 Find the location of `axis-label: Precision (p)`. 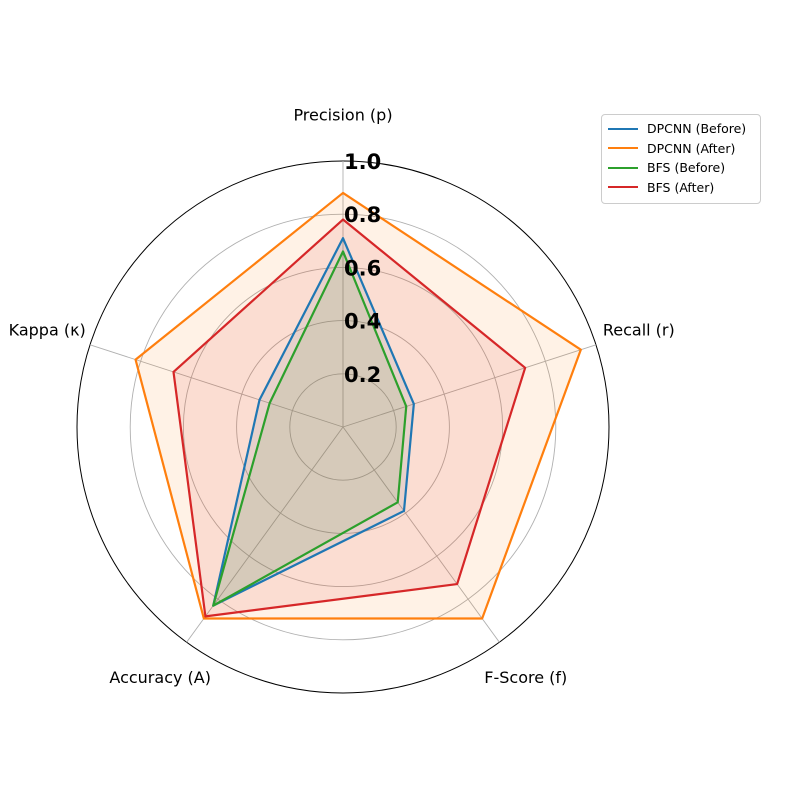

axis-label: Precision (p) is located at coordinates (342, 115).